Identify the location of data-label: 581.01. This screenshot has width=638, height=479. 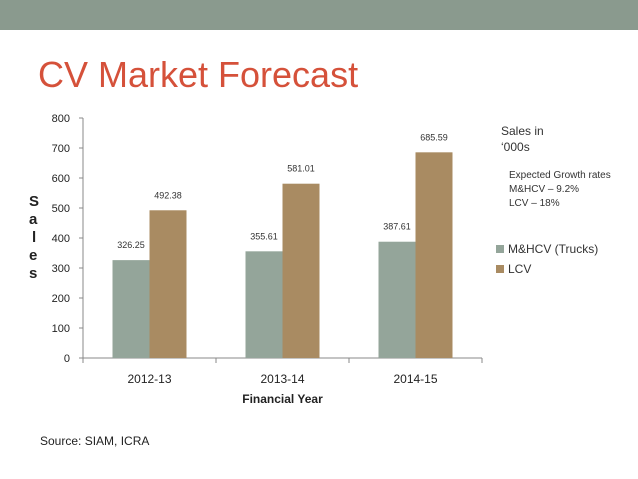
(301, 169).